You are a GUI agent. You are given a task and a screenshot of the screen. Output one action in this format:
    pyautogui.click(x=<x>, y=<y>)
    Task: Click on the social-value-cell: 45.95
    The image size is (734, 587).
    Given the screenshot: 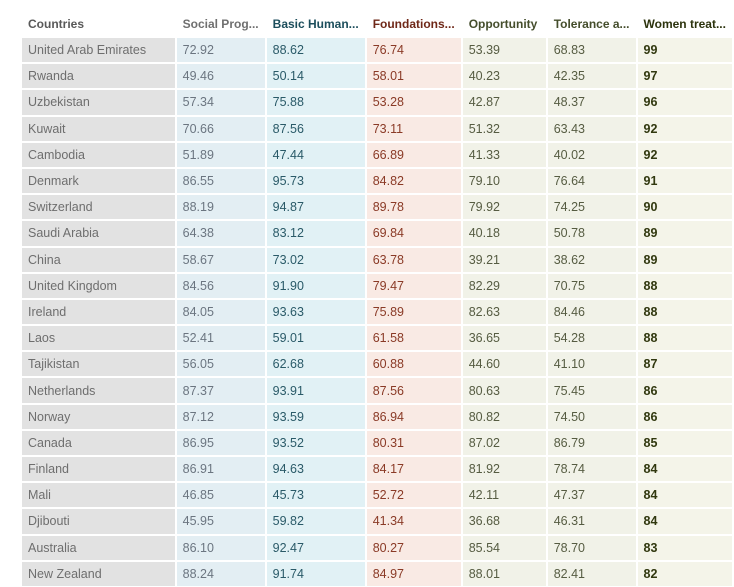 What is the action you would take?
    pyautogui.click(x=220, y=521)
    